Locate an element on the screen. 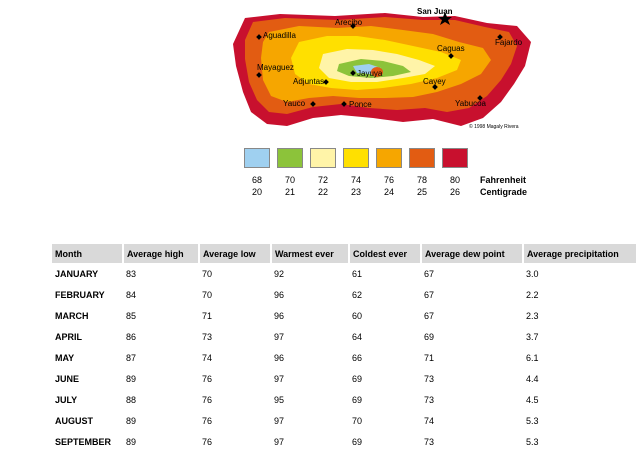 The width and height of the screenshot is (642, 462). value-cell: 3.0 is located at coordinates (532, 273).